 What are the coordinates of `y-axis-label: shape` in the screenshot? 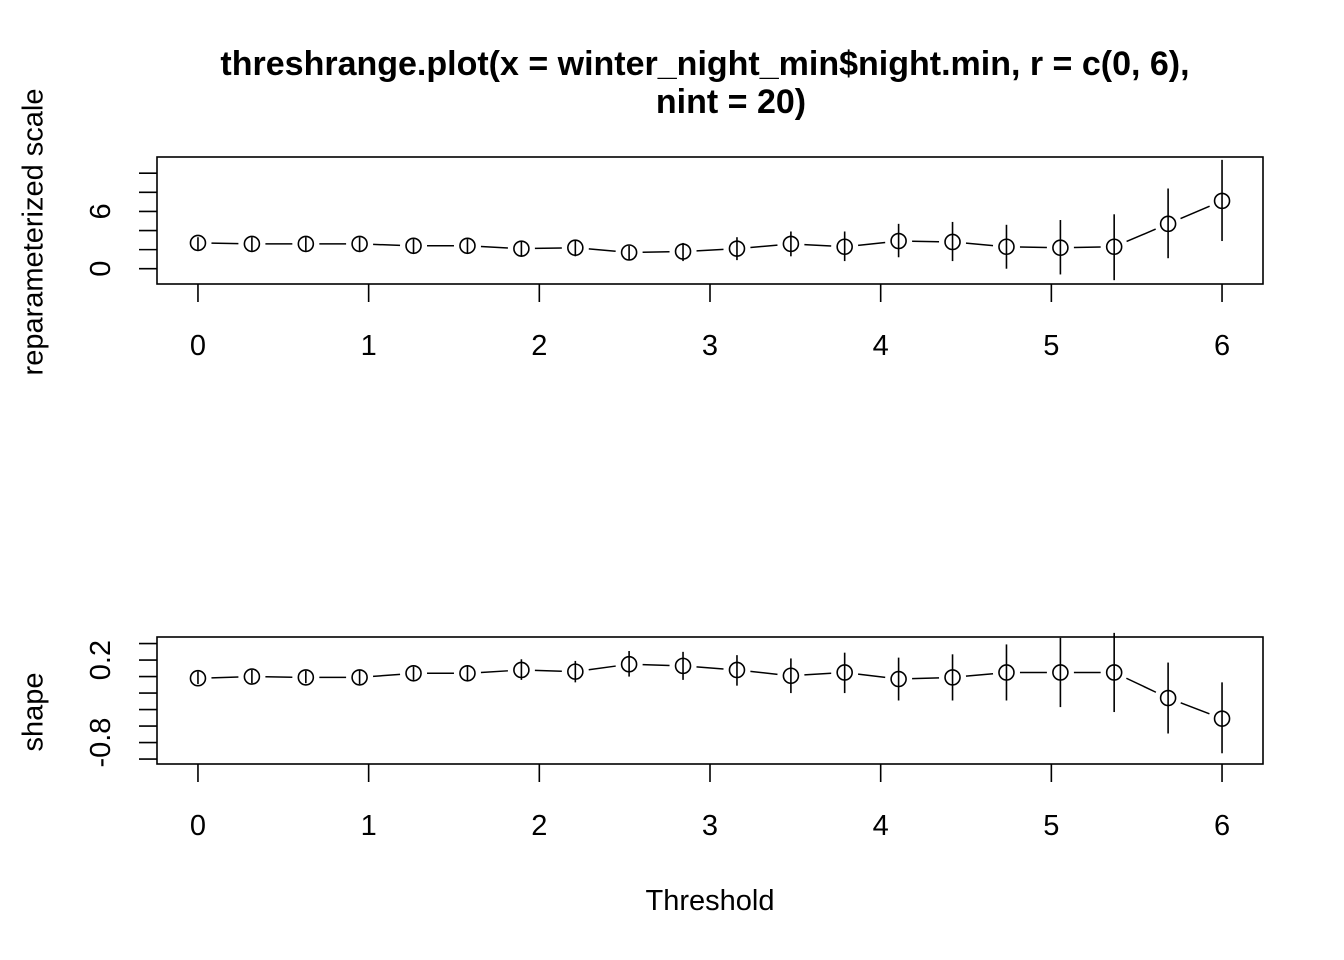 It's located at (34, 711).